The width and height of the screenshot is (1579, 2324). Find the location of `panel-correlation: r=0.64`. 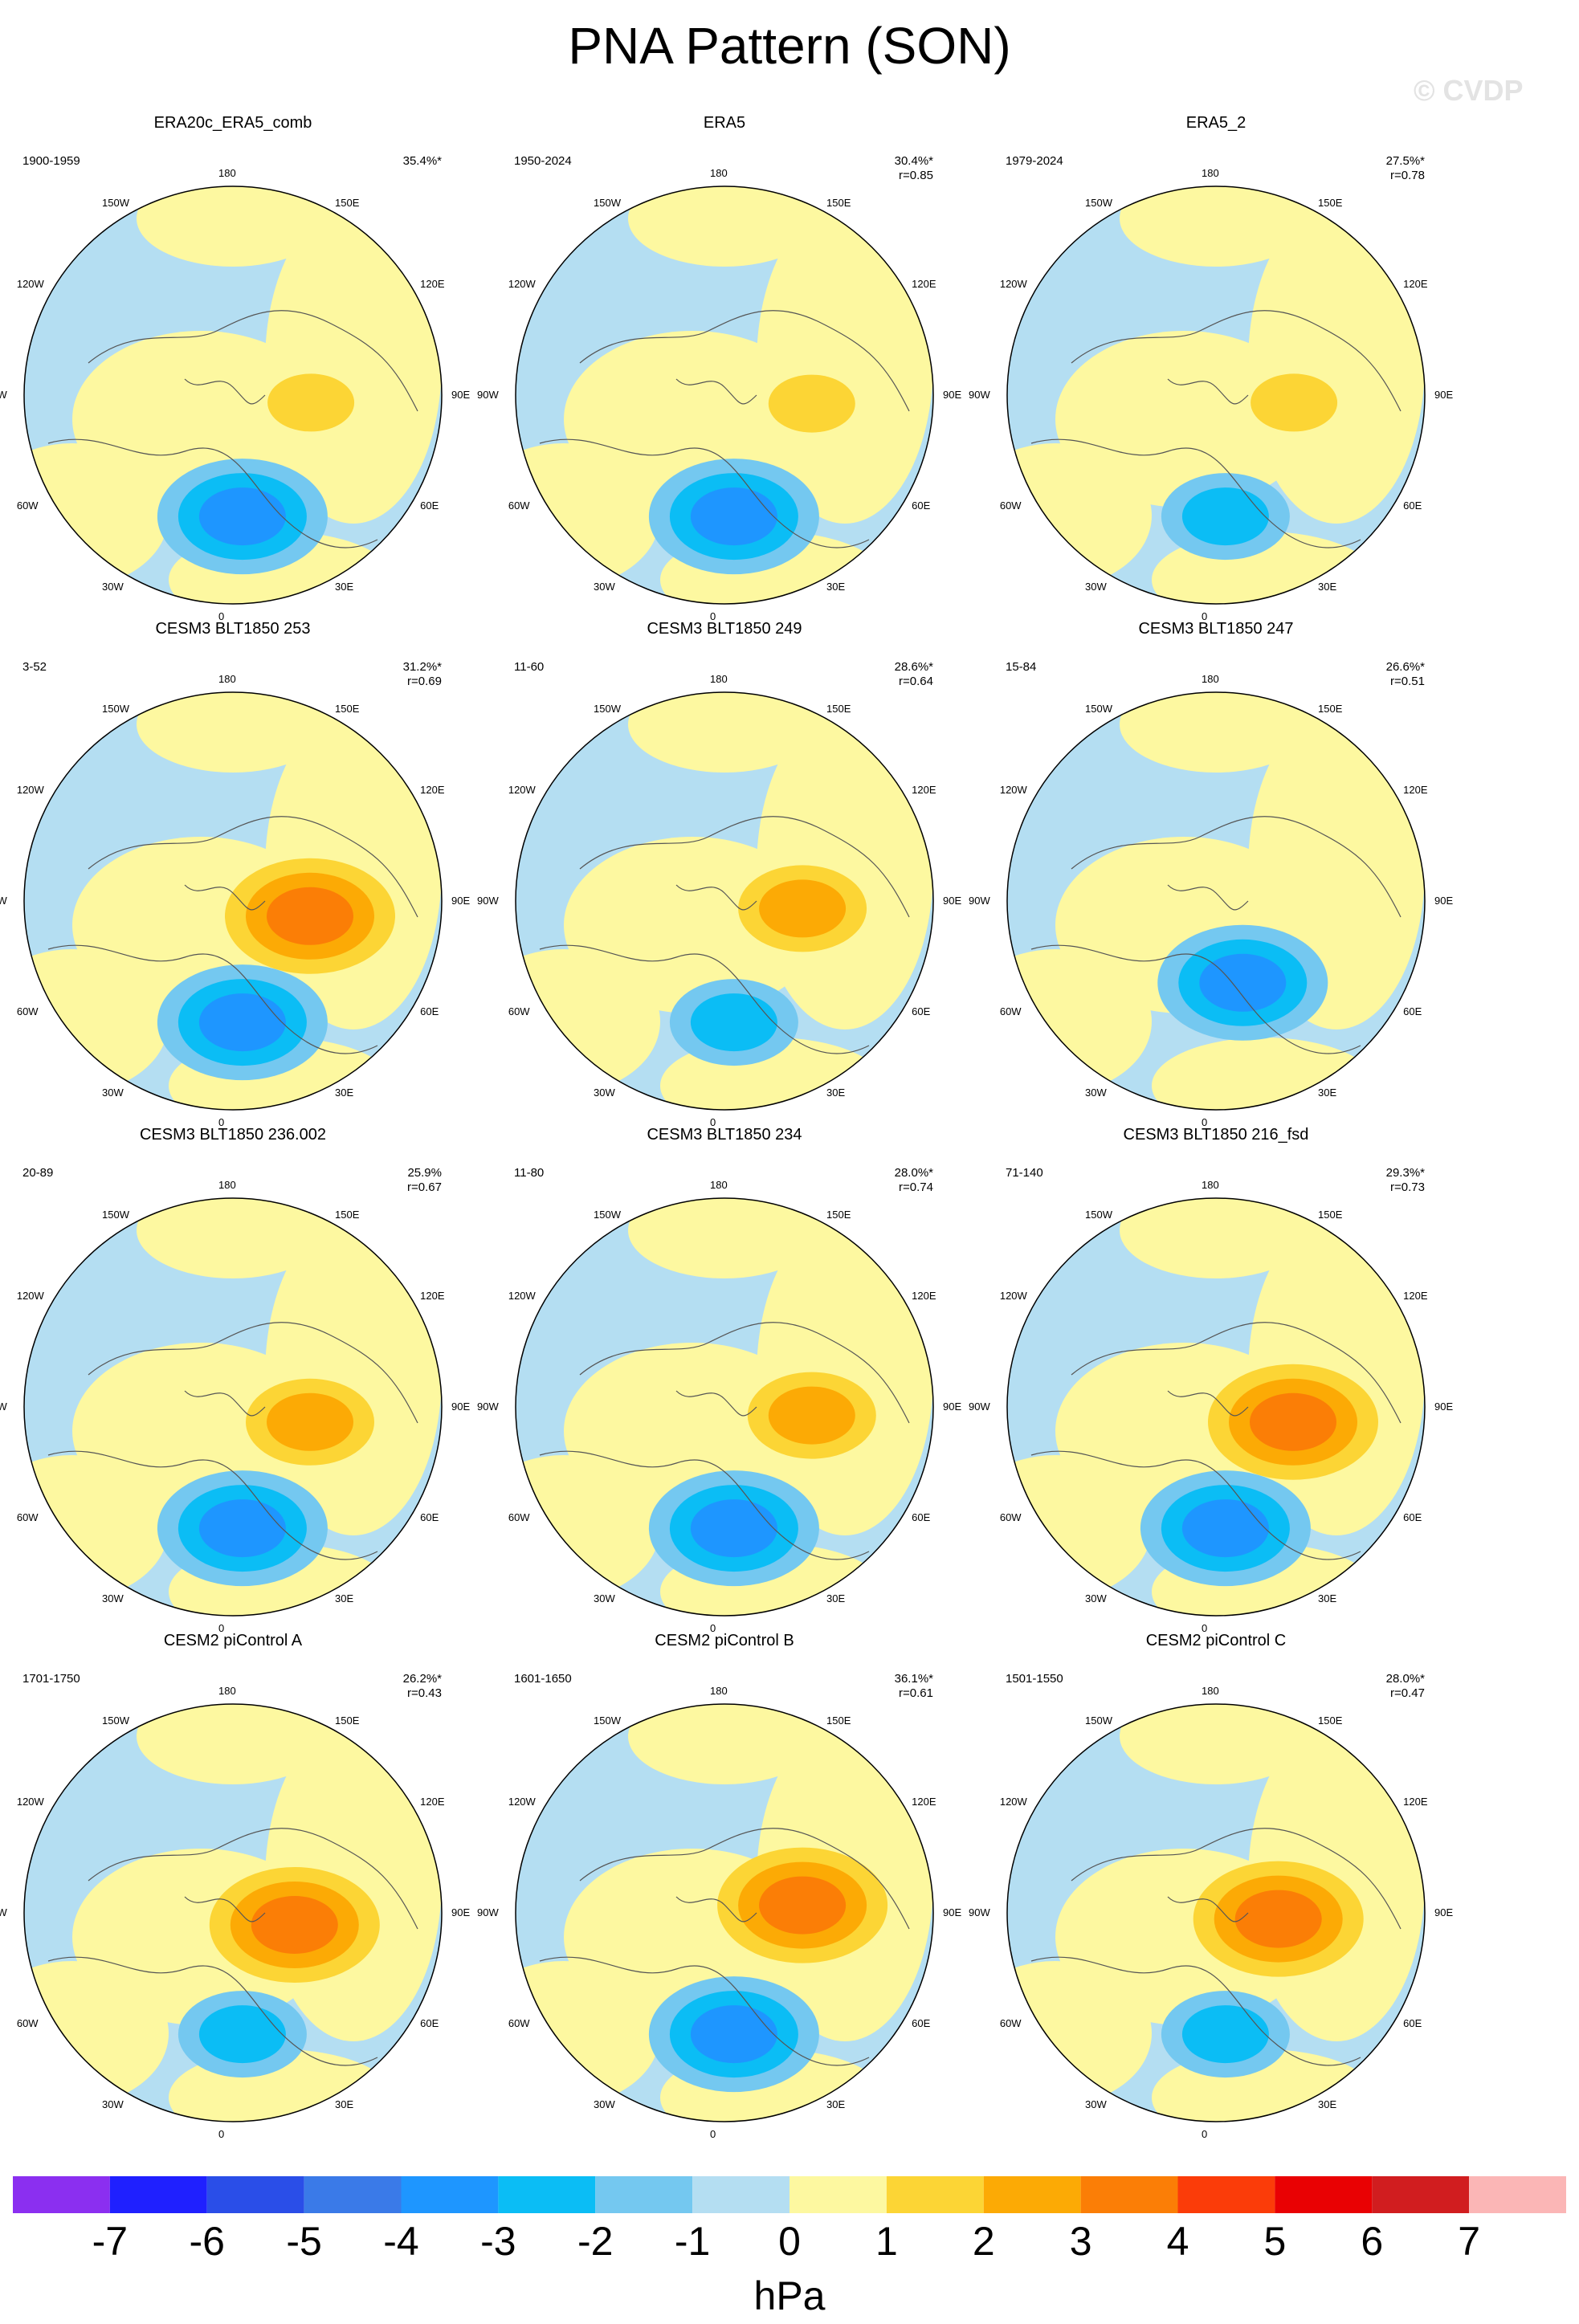

panel-correlation: r=0.64 is located at coordinates (916, 682).